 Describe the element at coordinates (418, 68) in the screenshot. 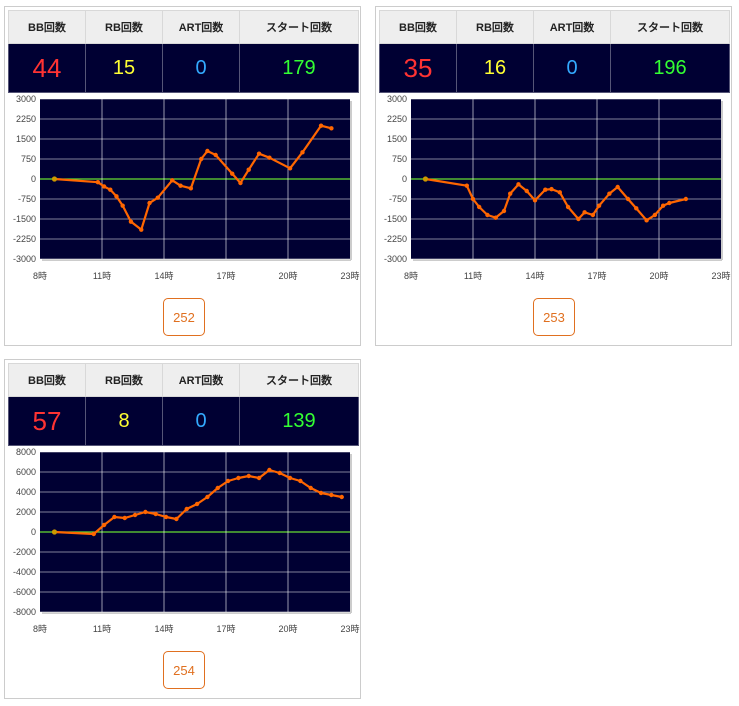

I see `bb-count: 35` at that location.